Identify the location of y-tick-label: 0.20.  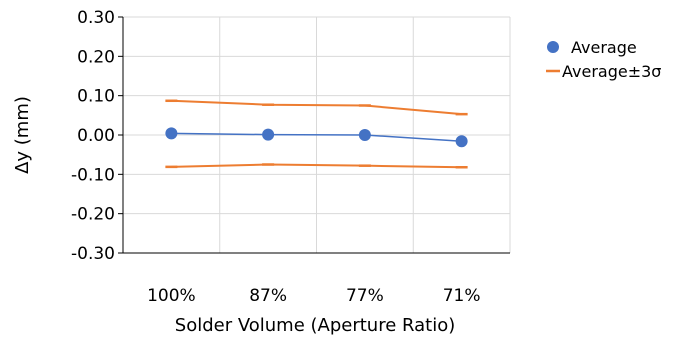
(96, 57).